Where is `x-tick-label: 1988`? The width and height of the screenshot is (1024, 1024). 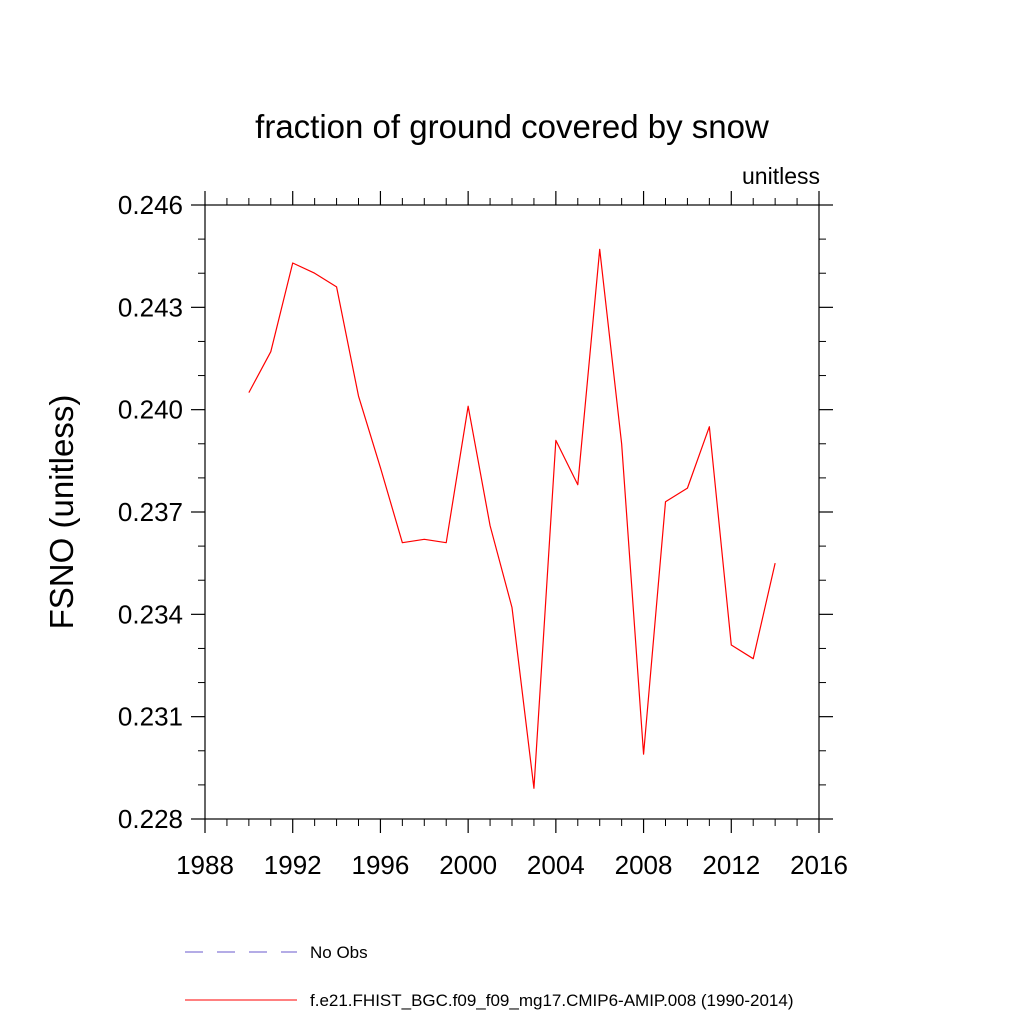 x-tick-label: 1988 is located at coordinates (205, 865).